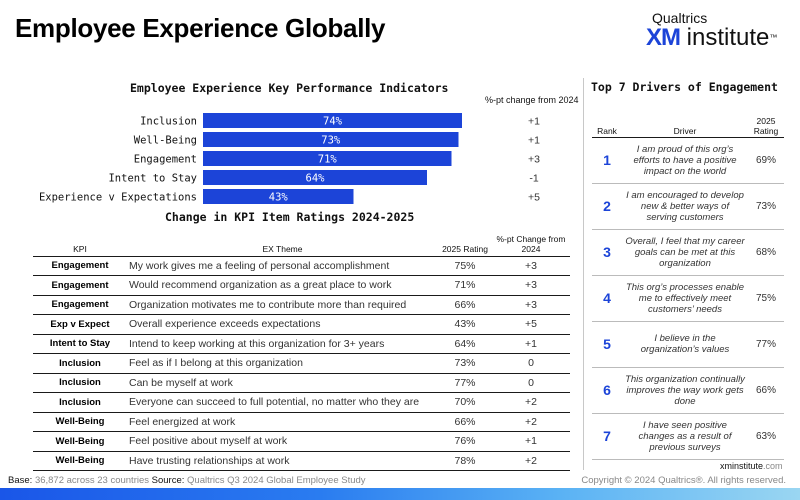 The image size is (800, 500). I want to click on cell-rating: 71%, so click(465, 286).